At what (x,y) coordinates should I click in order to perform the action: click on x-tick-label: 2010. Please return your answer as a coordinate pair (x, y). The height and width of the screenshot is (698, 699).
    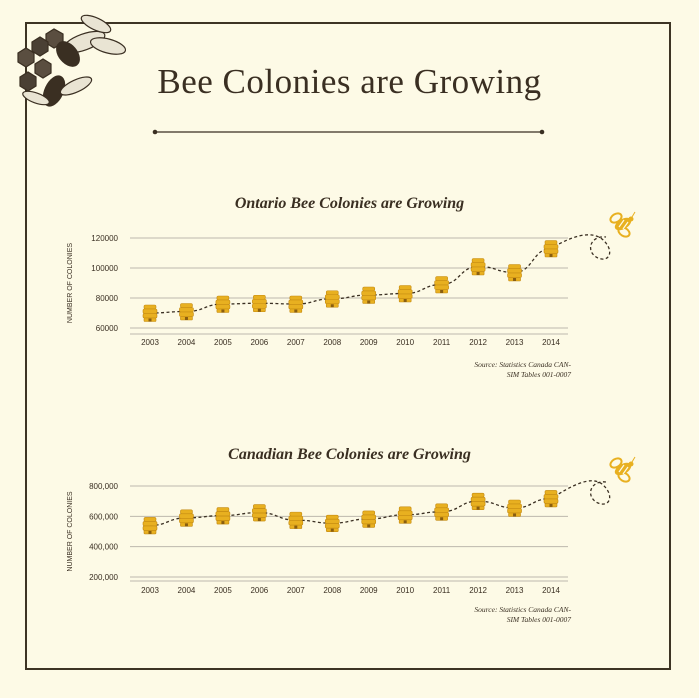
    Looking at the image, I should click on (405, 342).